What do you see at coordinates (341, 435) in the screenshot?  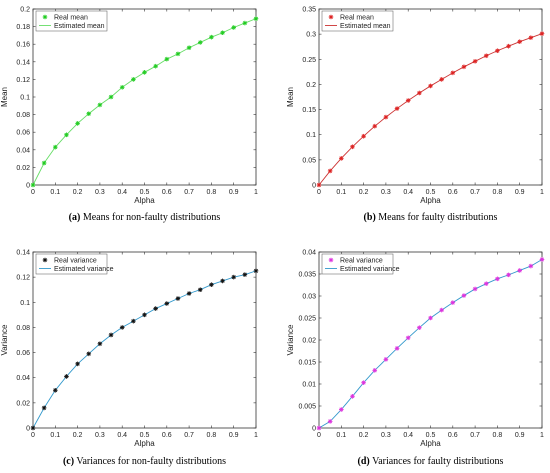 I see `x-tick-label: 0.1` at bounding box center [341, 435].